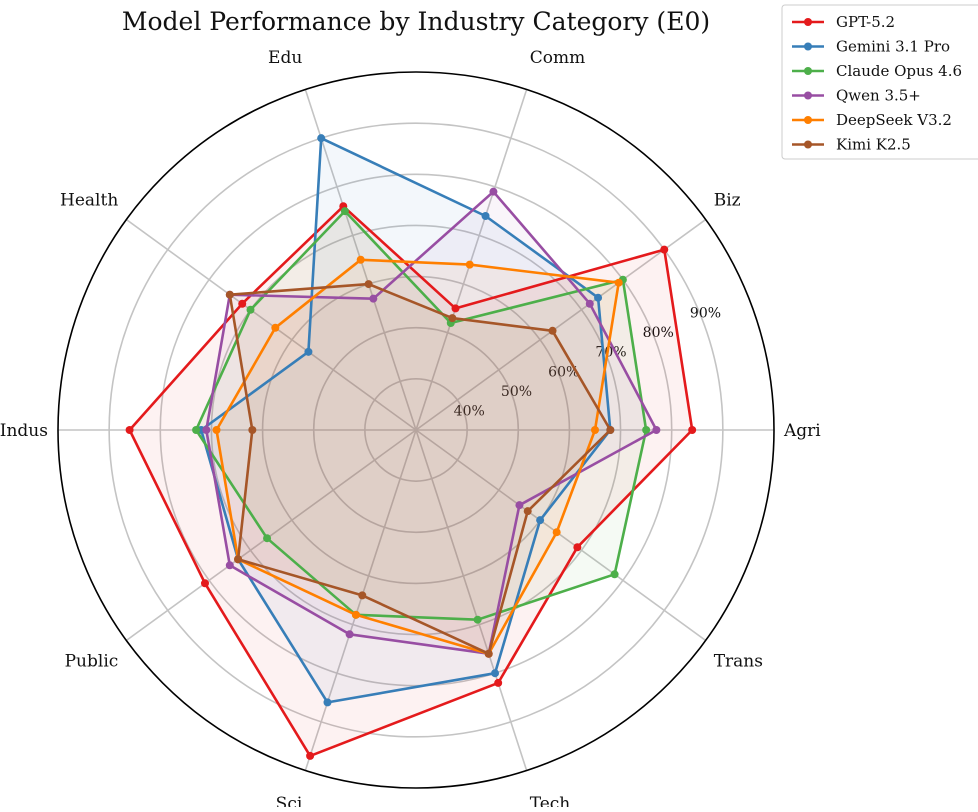 This screenshot has width=978, height=812. What do you see at coordinates (373, 298) in the screenshot?
I see `data-point-qwen-3-5--edu` at bounding box center [373, 298].